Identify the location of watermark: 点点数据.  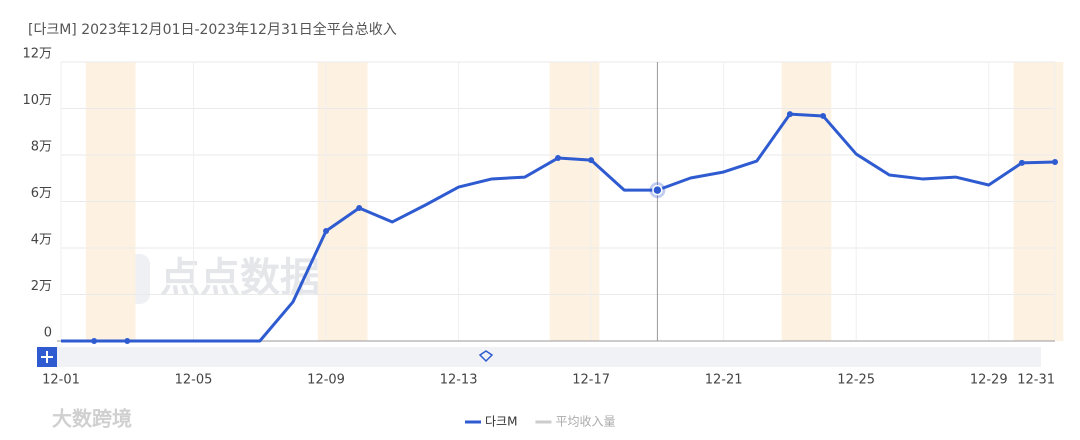
(240, 278).